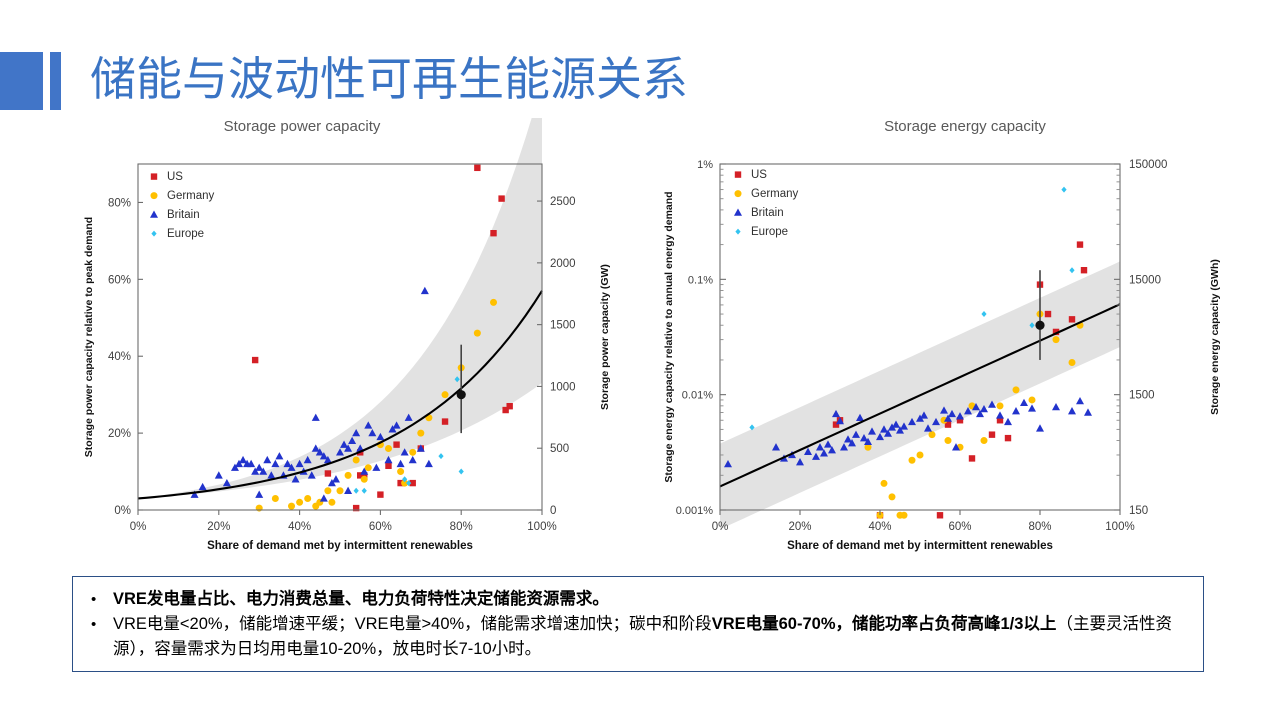  What do you see at coordinates (799, 527) in the screenshot?
I see `x-tick-label: 20%` at bounding box center [799, 527].